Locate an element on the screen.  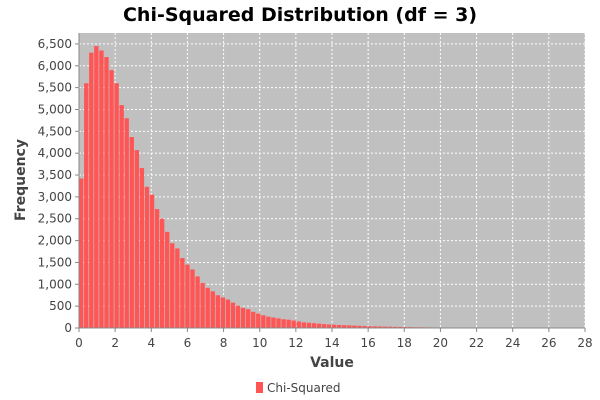
x-tick-label: 8 is located at coordinates (224, 343).